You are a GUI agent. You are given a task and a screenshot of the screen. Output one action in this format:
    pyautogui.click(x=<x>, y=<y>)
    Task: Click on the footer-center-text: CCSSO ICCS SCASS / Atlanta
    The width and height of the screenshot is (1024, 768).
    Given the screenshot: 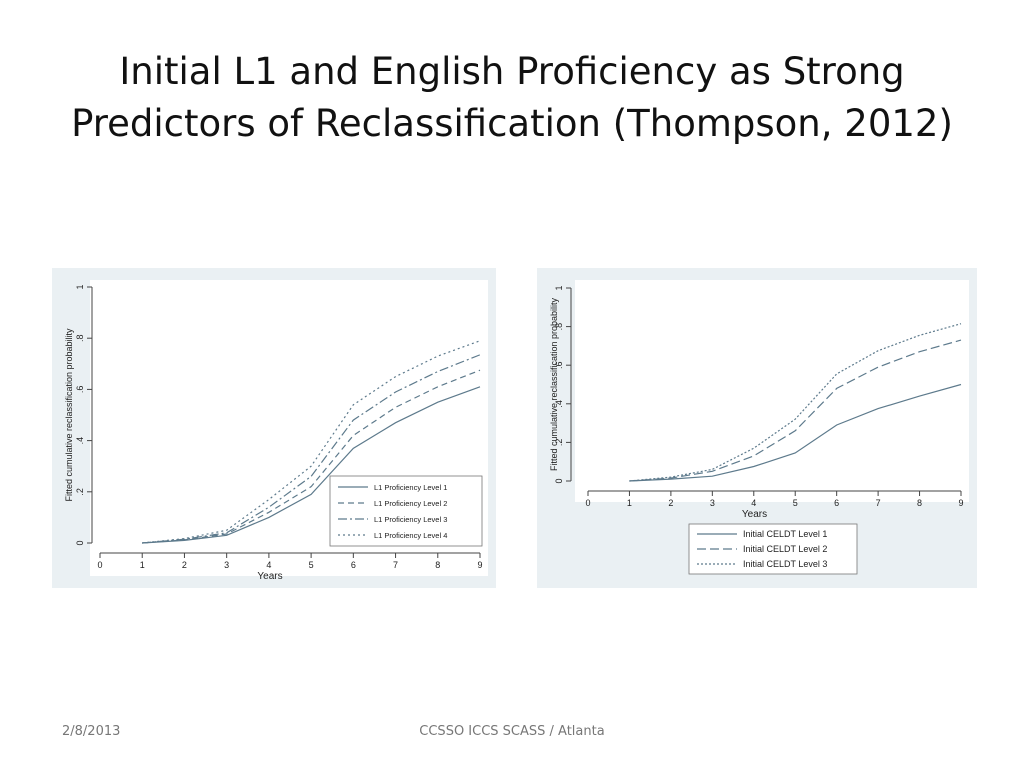 What is the action you would take?
    pyautogui.click(x=512, y=731)
    